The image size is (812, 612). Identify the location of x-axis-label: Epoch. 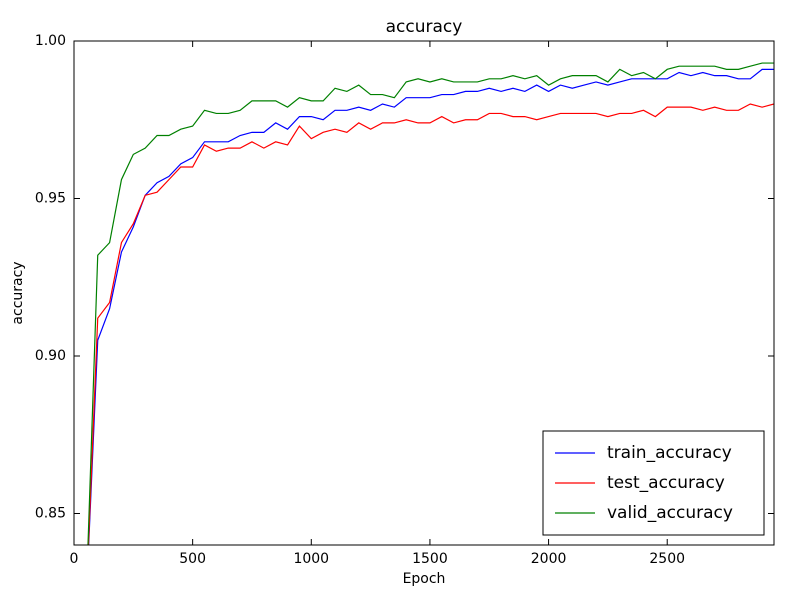
(424, 579).